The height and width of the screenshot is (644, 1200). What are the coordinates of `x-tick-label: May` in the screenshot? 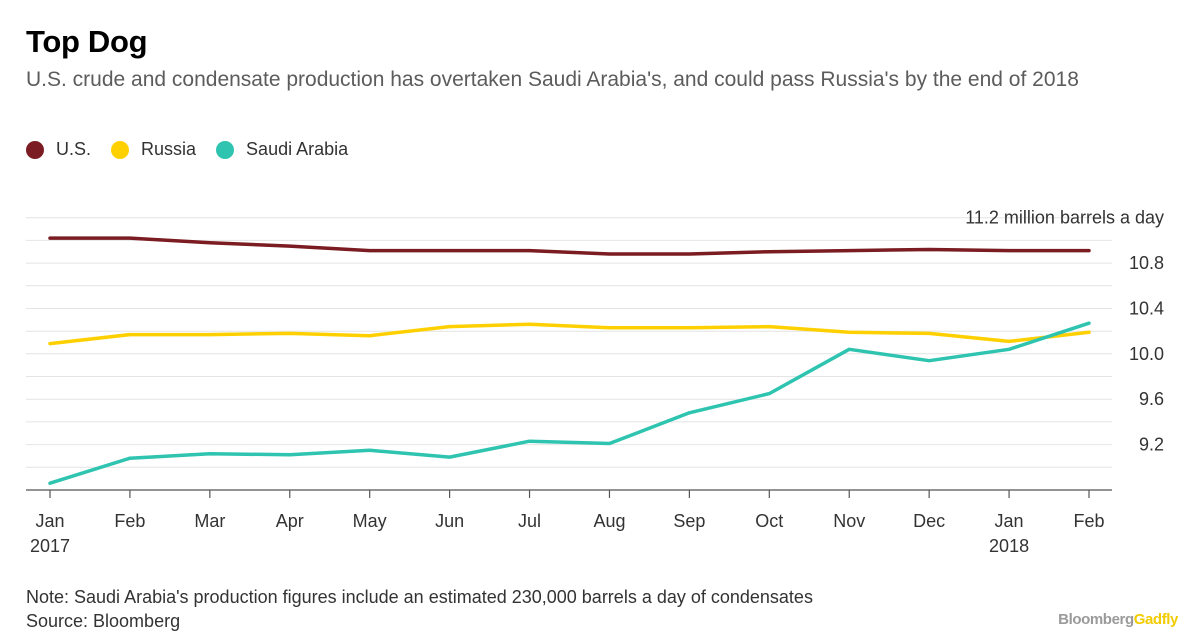 It's located at (370, 521).